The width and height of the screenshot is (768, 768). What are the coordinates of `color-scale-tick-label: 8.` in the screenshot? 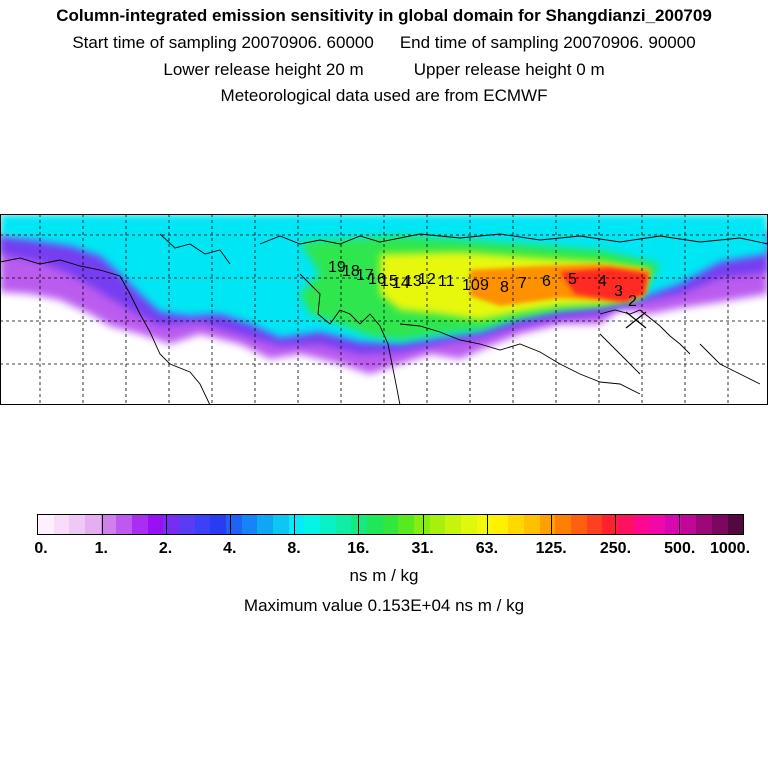 It's located at (294, 548).